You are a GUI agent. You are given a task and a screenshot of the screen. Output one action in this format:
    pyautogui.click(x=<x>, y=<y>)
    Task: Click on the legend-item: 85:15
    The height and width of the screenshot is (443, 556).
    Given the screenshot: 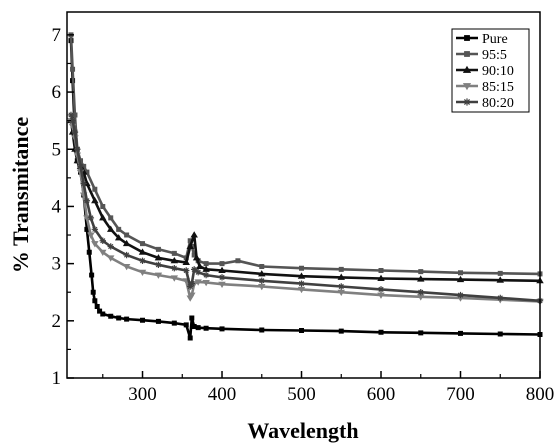 What is the action you would take?
    pyautogui.click(x=485, y=87)
    